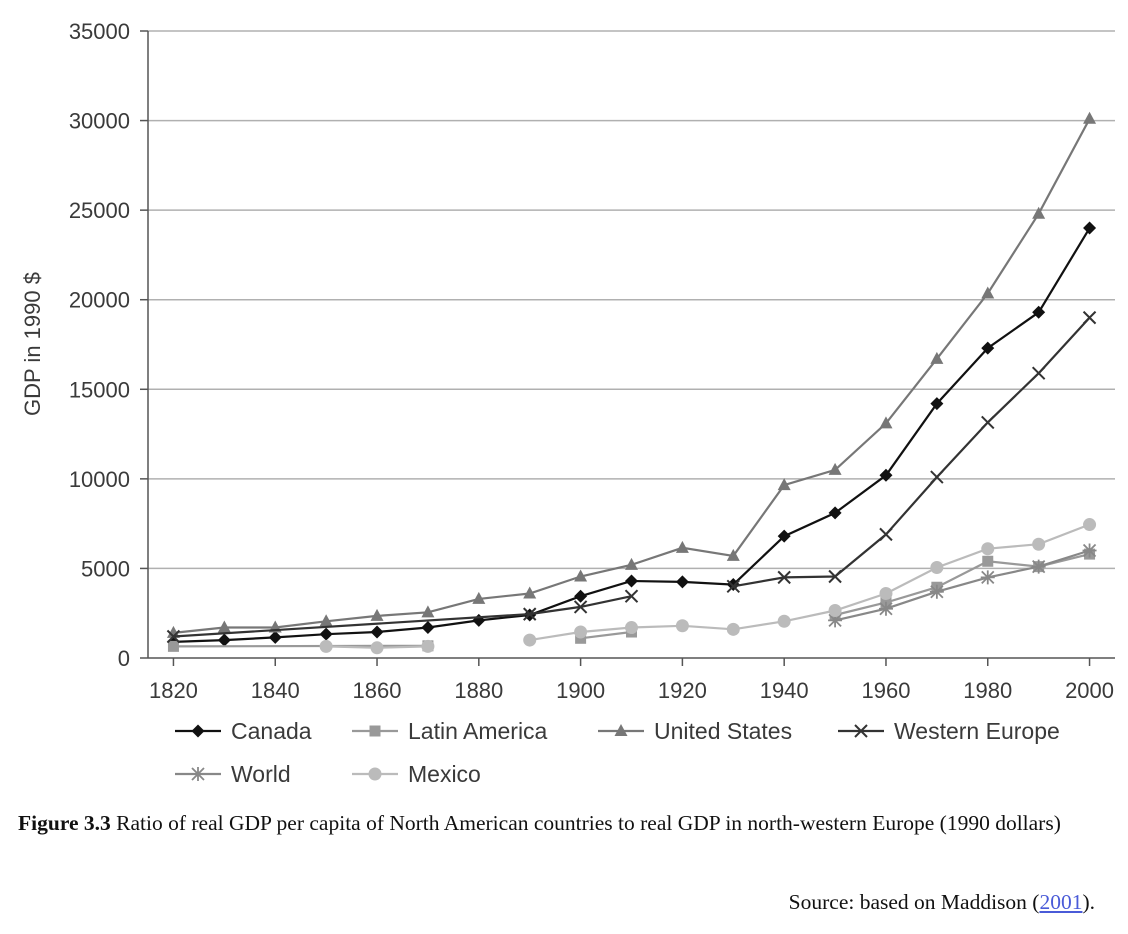  I want to click on legend-item-mexico: Mexico, so click(416, 774).